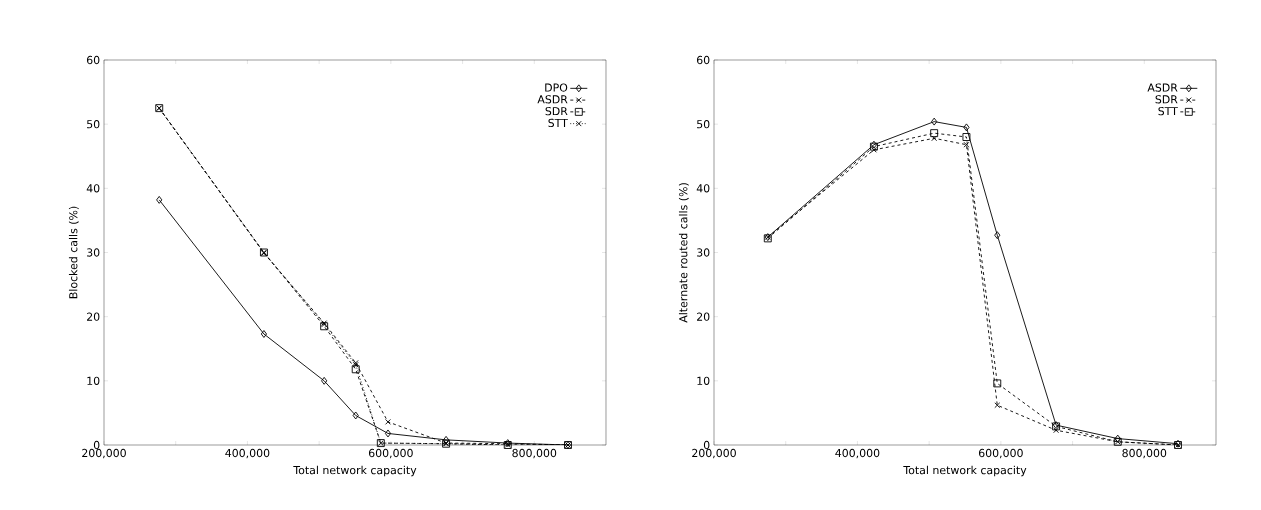  Describe the element at coordinates (683, 253) in the screenshot. I see `y-axis-title: Alternate routed calls (%)` at that location.